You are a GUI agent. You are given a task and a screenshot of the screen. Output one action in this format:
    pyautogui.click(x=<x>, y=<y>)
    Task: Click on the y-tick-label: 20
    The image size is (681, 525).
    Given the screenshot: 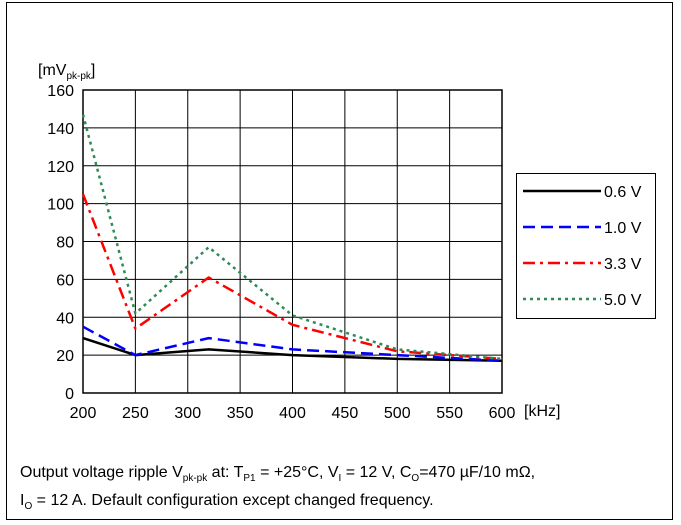 What is the action you would take?
    pyautogui.click(x=65, y=356)
    